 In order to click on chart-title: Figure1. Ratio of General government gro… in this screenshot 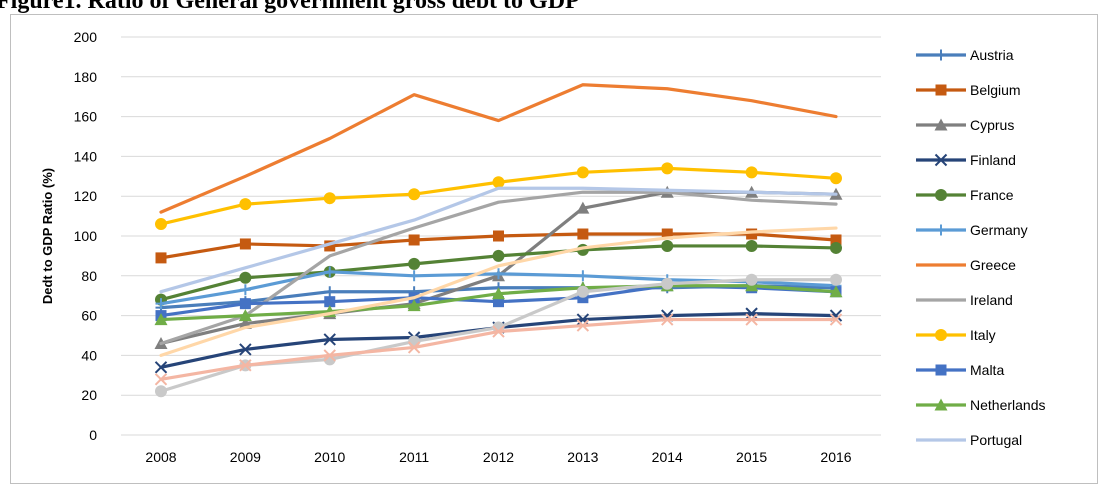, I will do `click(290, 7)`.